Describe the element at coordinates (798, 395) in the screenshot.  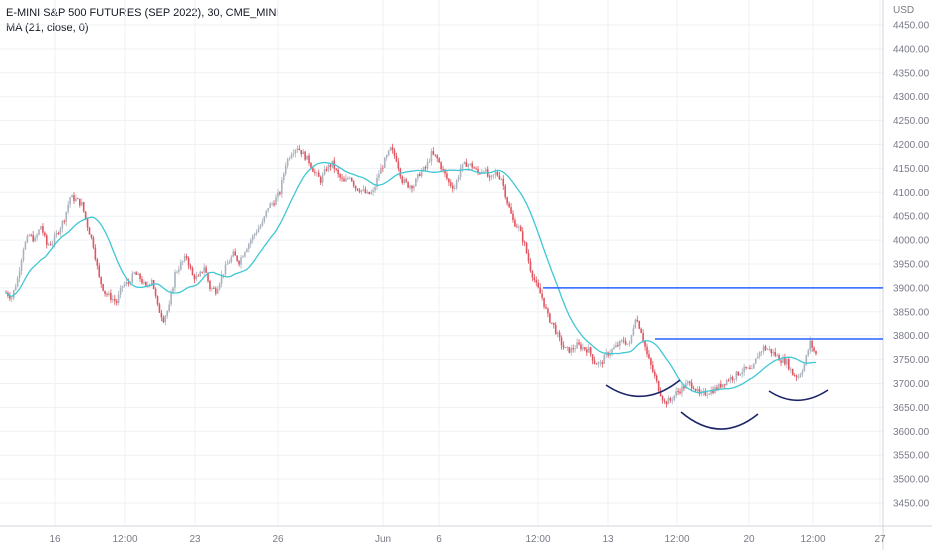
I see `right-shoulder-arc` at that location.